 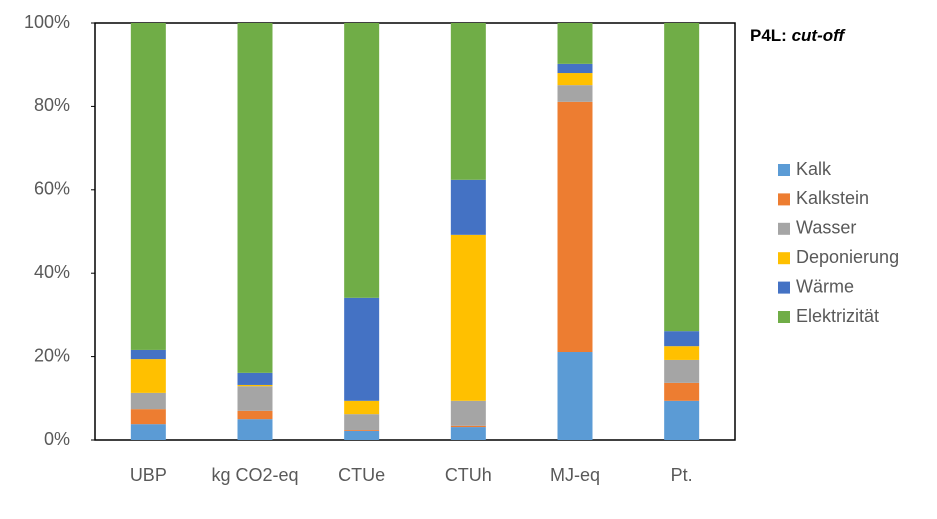 What do you see at coordinates (52, 105) in the screenshot?
I see `y-tick-label: 80%` at bounding box center [52, 105].